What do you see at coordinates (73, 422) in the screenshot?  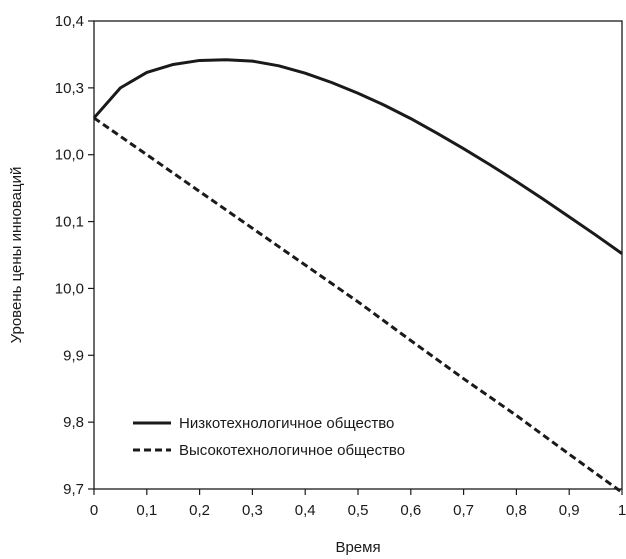 I see `y-tick-label: 9,8` at bounding box center [73, 422].